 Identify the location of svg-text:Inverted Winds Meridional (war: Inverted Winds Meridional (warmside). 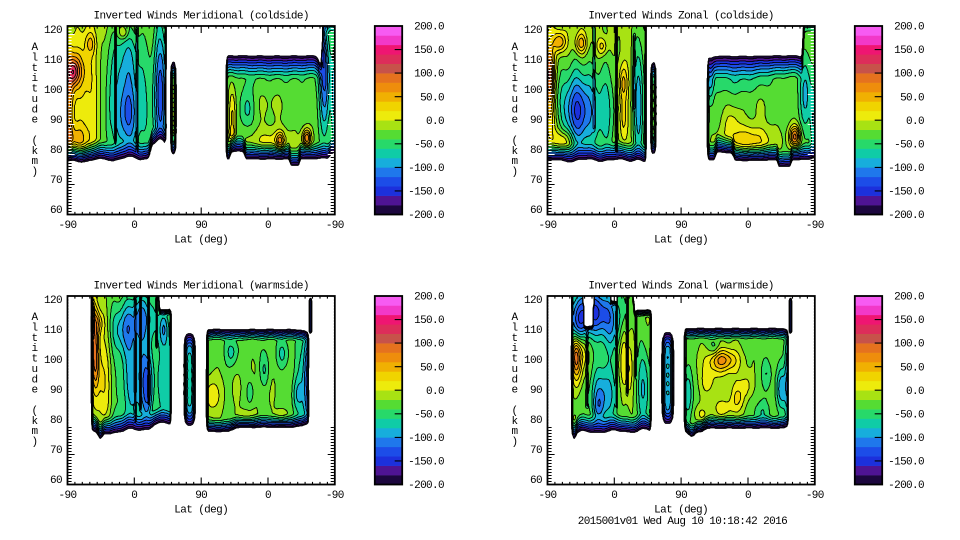
(201, 287).